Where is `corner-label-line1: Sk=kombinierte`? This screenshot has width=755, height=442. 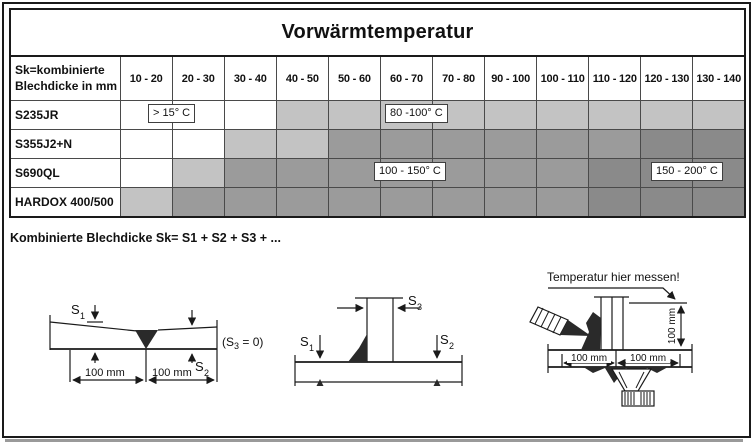
corner-label-line1: Sk=kombinierte is located at coordinates (60, 69).